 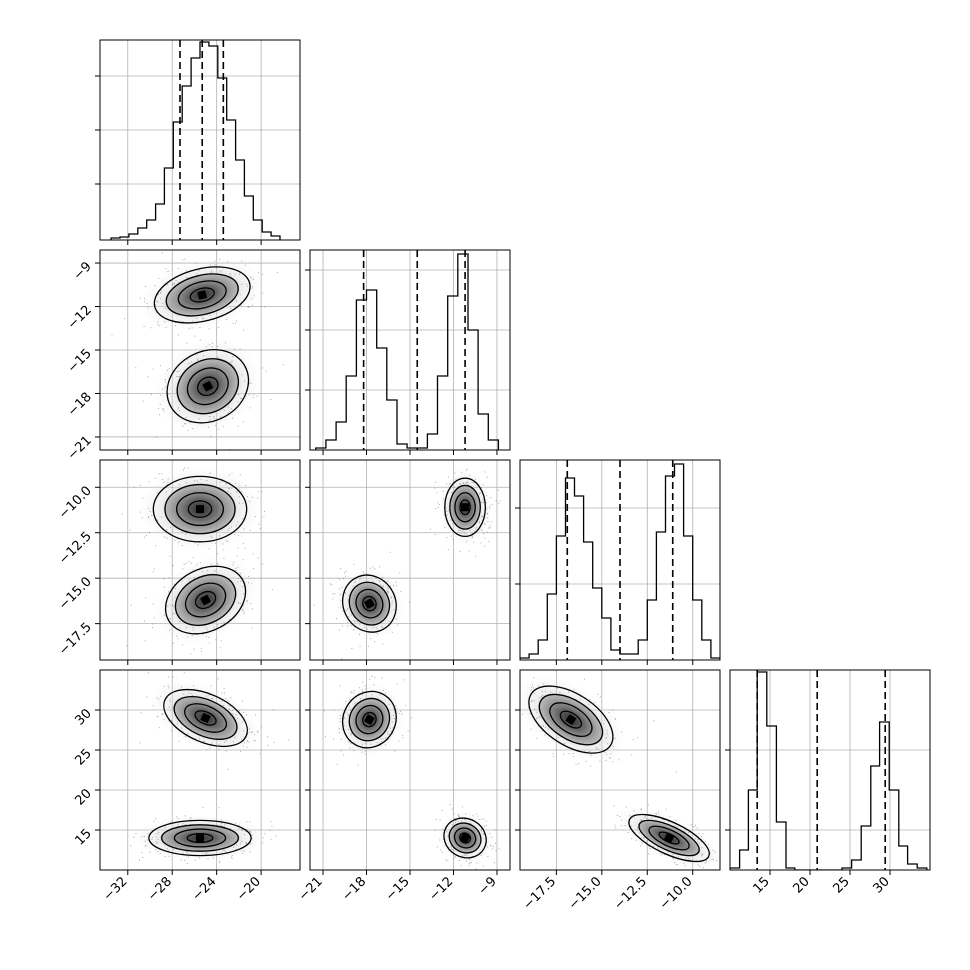 What do you see at coordinates (160, 889) in the screenshot?
I see `x-tick-label: −28` at bounding box center [160, 889].